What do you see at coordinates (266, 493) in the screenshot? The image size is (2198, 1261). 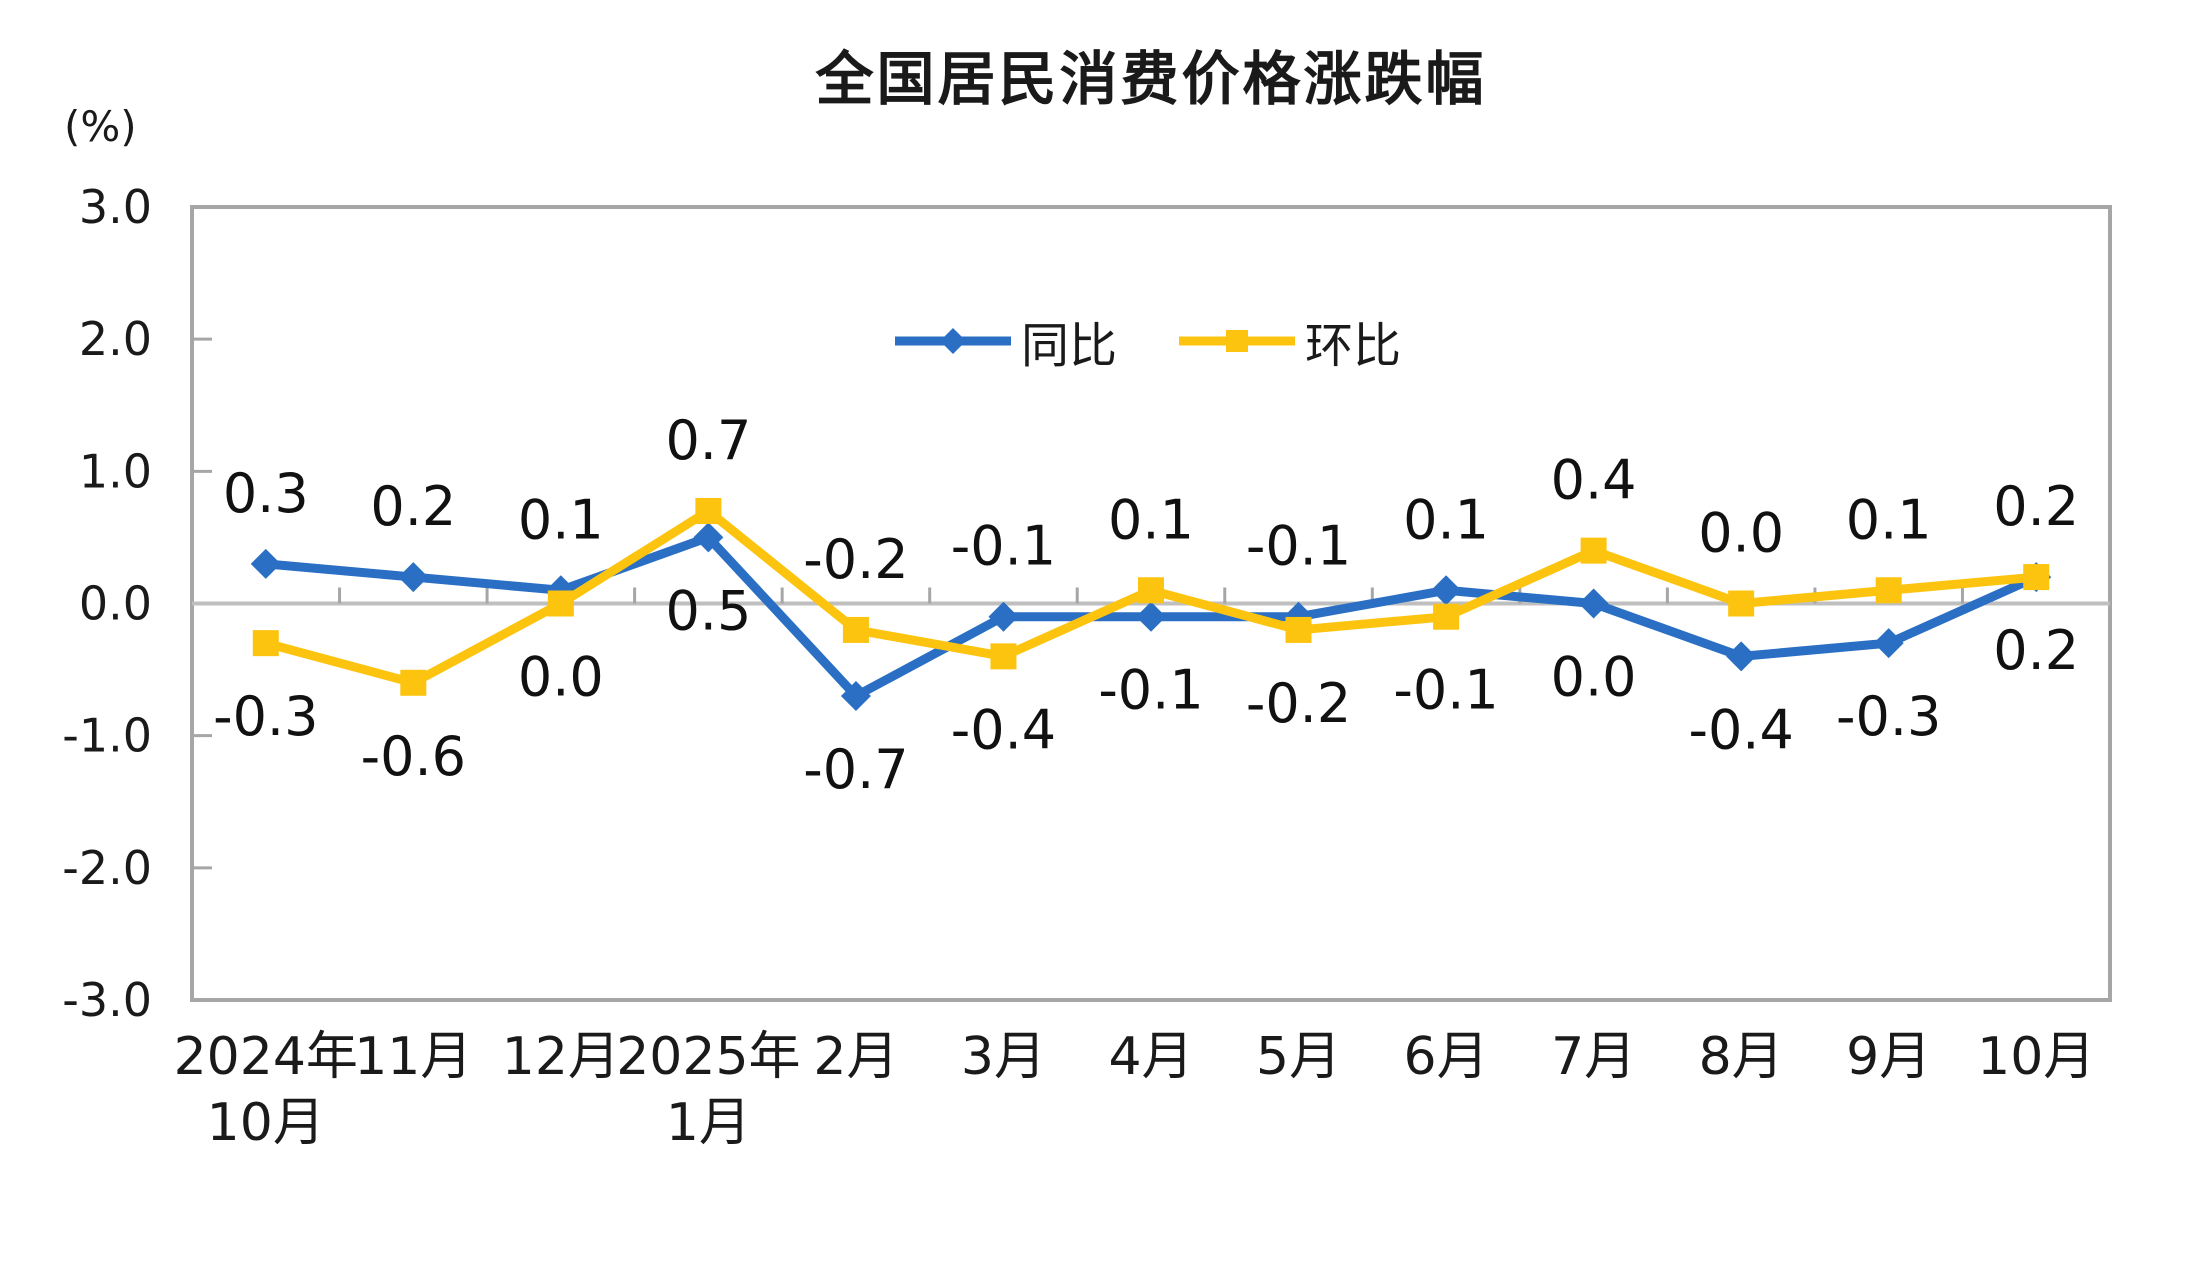 I see `data-label: 0.3` at bounding box center [266, 493].